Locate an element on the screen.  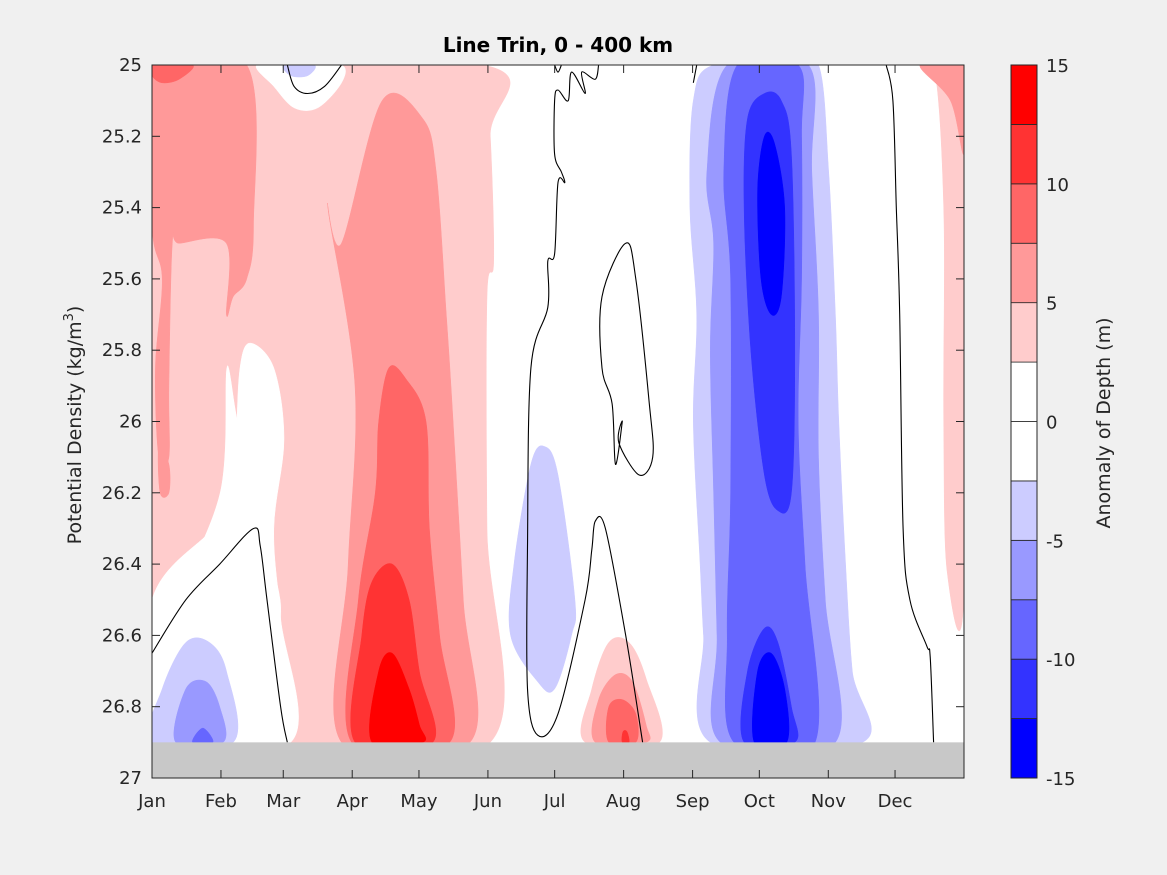
y-tick-label: 25.6 is located at coordinates (122, 279).